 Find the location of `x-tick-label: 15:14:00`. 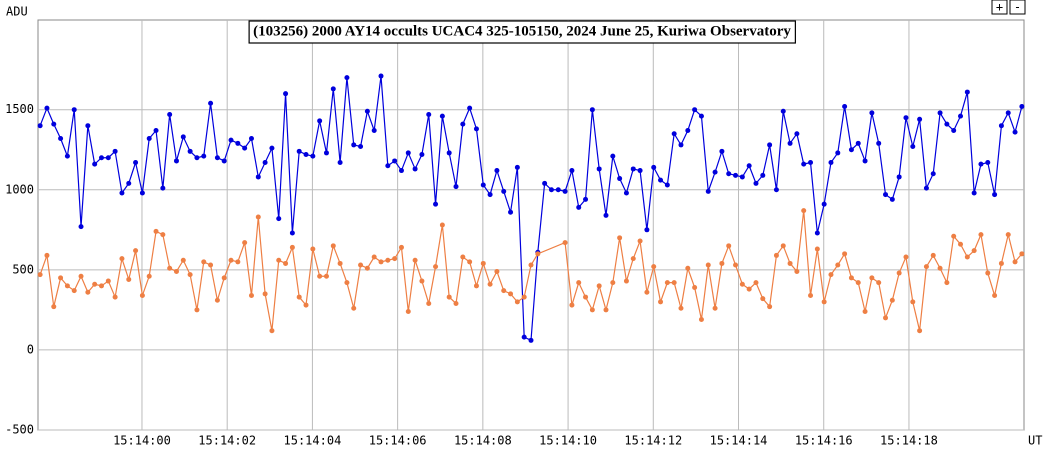

x-tick-label: 15:14:00 is located at coordinates (142, 441).